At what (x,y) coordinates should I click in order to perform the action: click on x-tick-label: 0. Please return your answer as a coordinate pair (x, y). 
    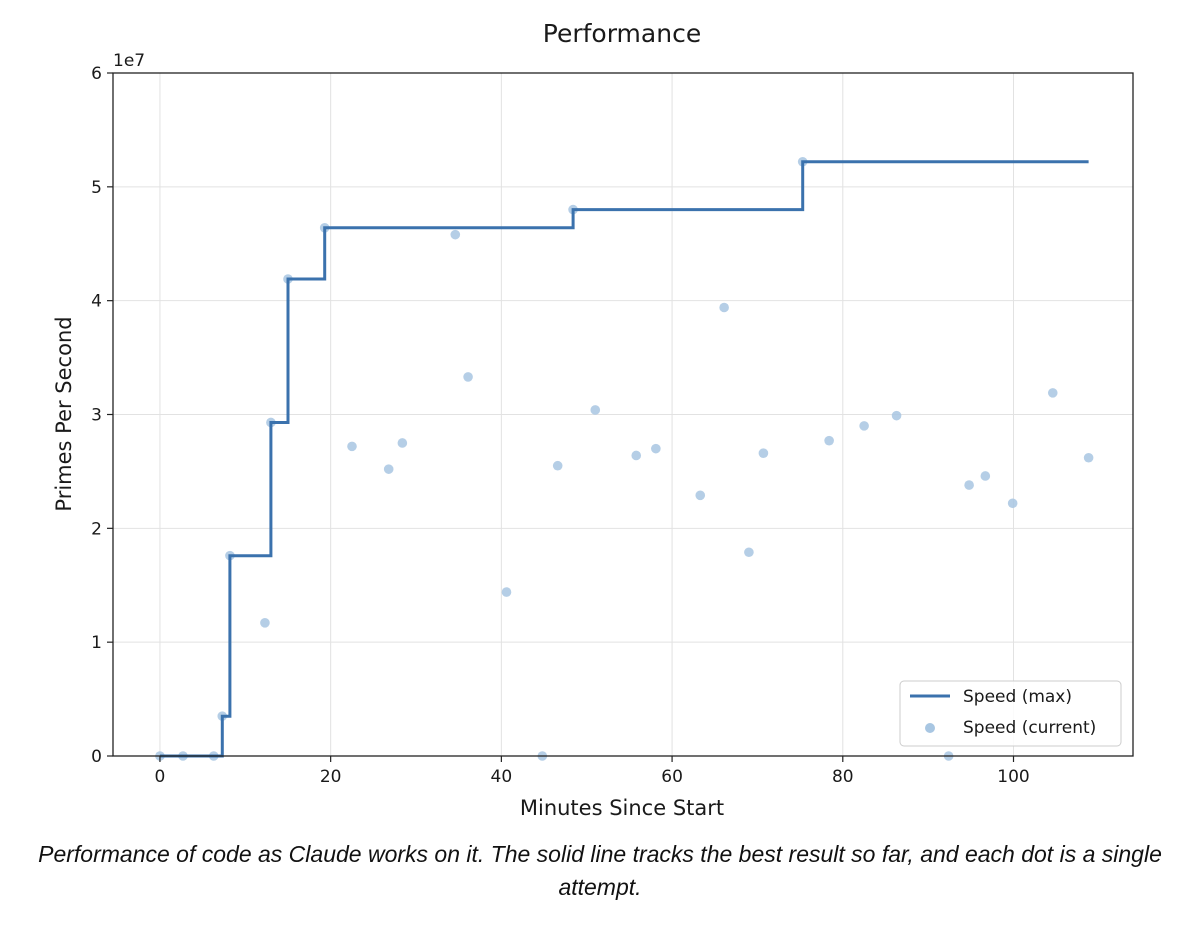
    Looking at the image, I should click on (160, 777).